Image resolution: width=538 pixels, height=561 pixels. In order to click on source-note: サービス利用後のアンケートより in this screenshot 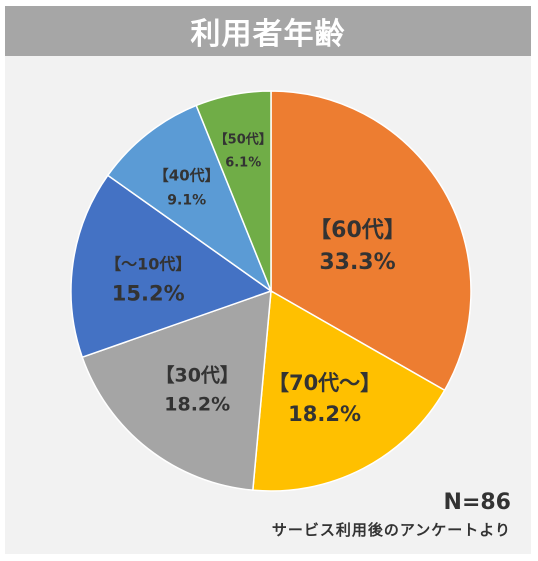, I will do `click(391, 530)`.